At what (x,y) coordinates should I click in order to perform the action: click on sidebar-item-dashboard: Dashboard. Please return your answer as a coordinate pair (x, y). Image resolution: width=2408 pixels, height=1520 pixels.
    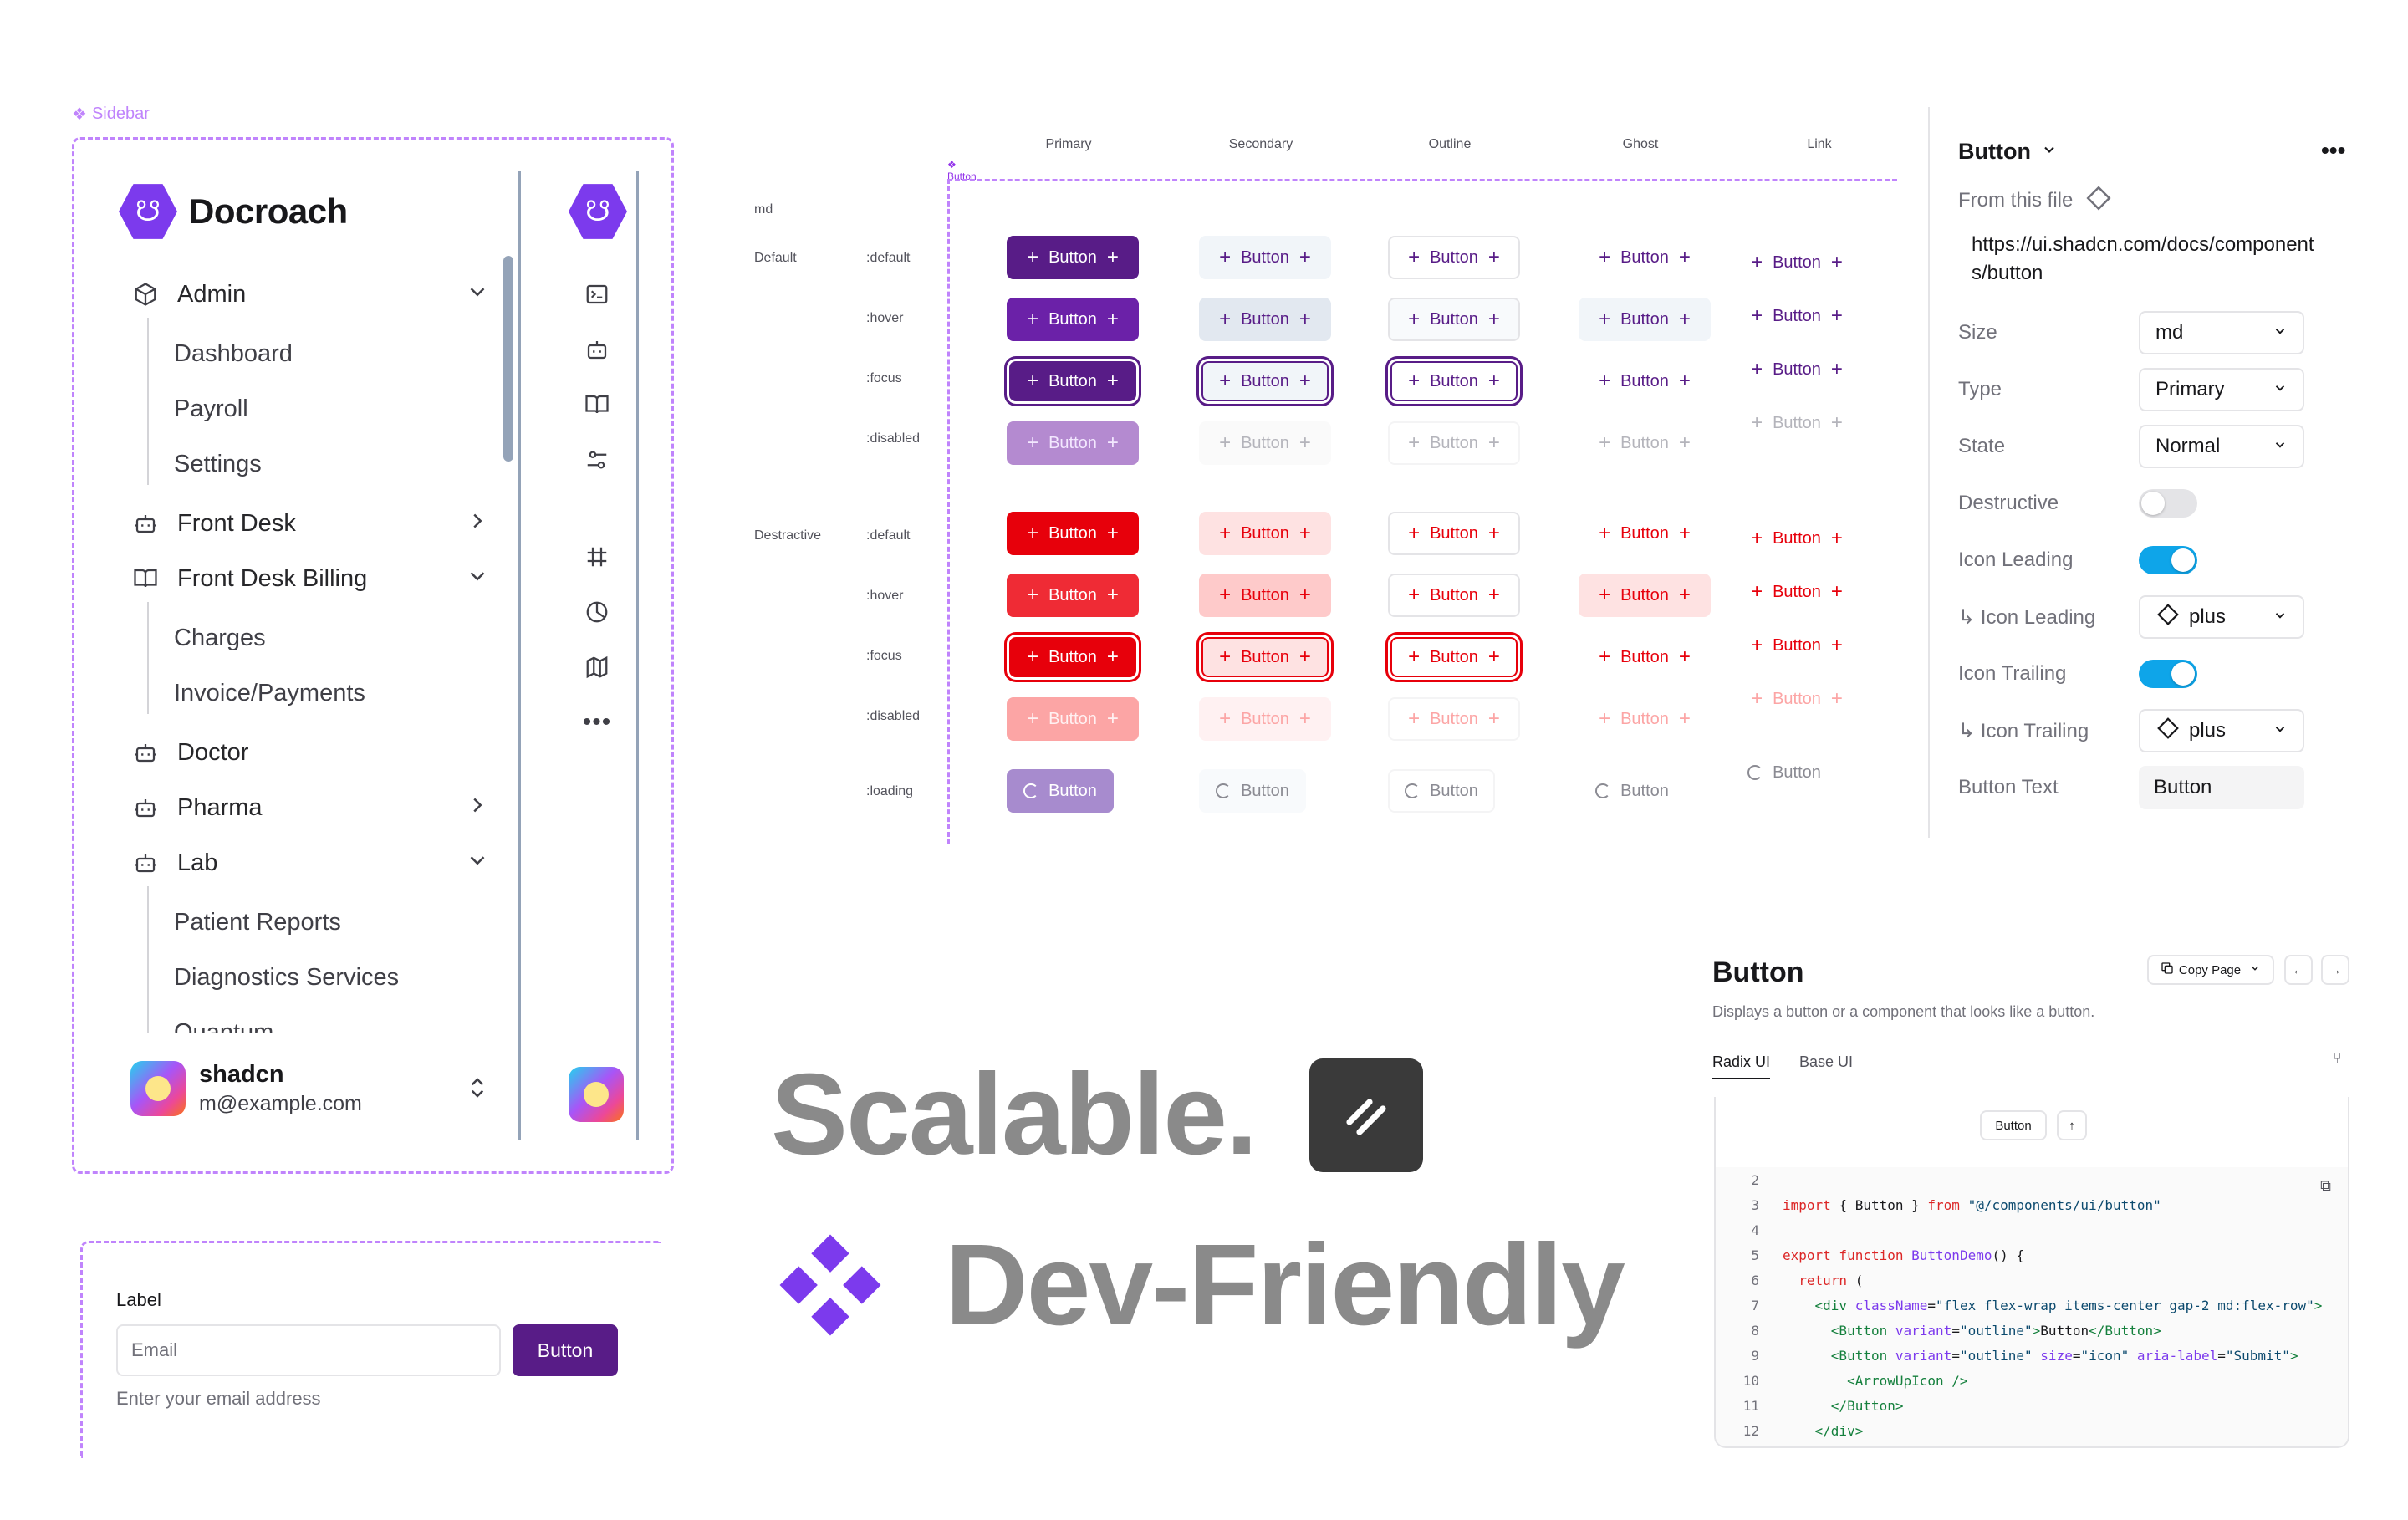
    Looking at the image, I should click on (233, 353).